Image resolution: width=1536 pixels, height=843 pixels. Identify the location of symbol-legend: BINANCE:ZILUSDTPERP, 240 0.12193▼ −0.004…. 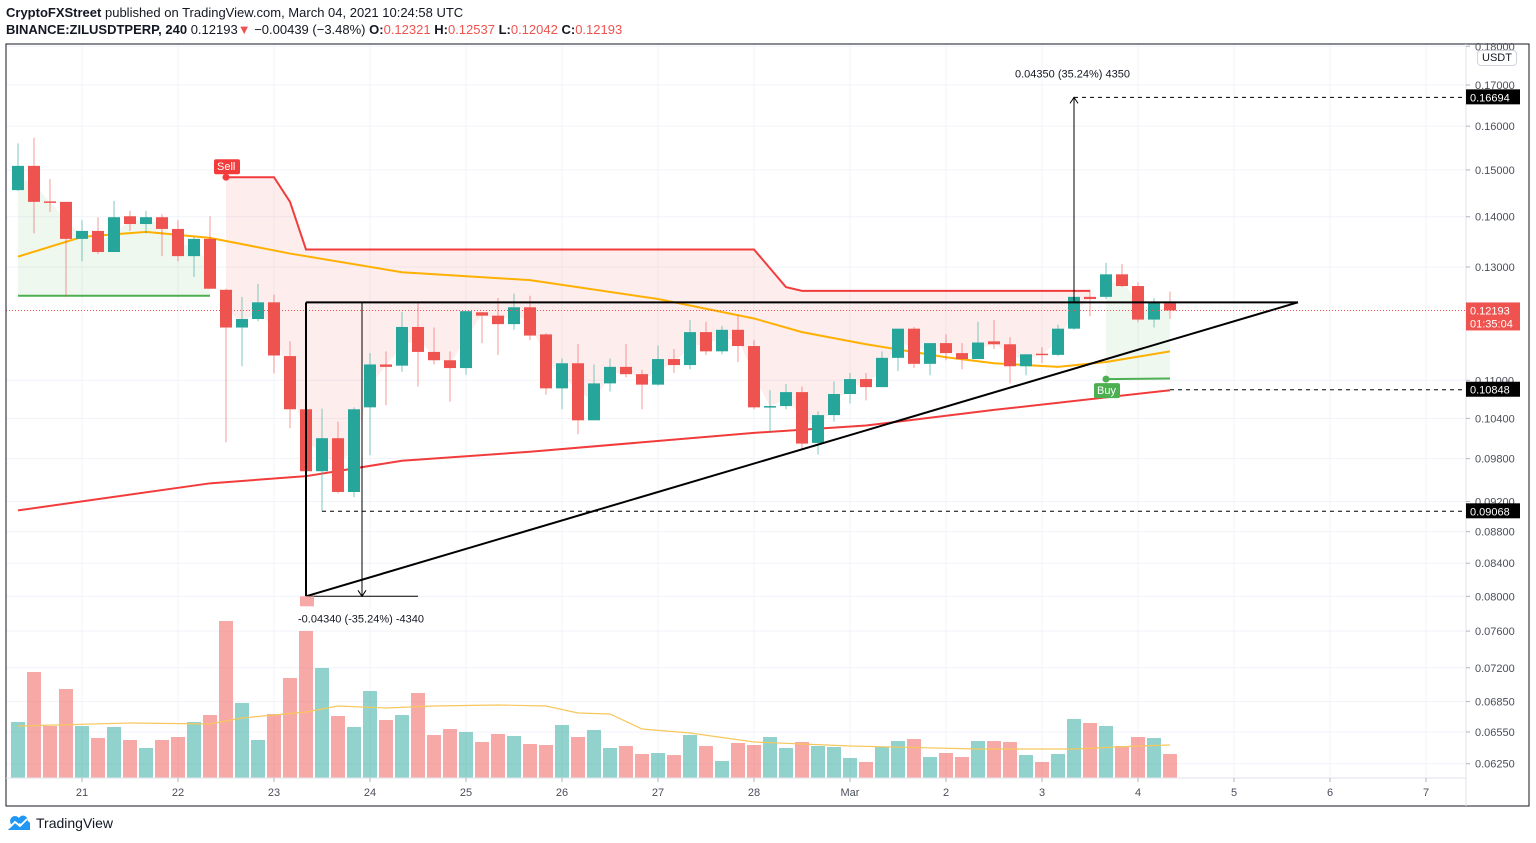
(314, 29).